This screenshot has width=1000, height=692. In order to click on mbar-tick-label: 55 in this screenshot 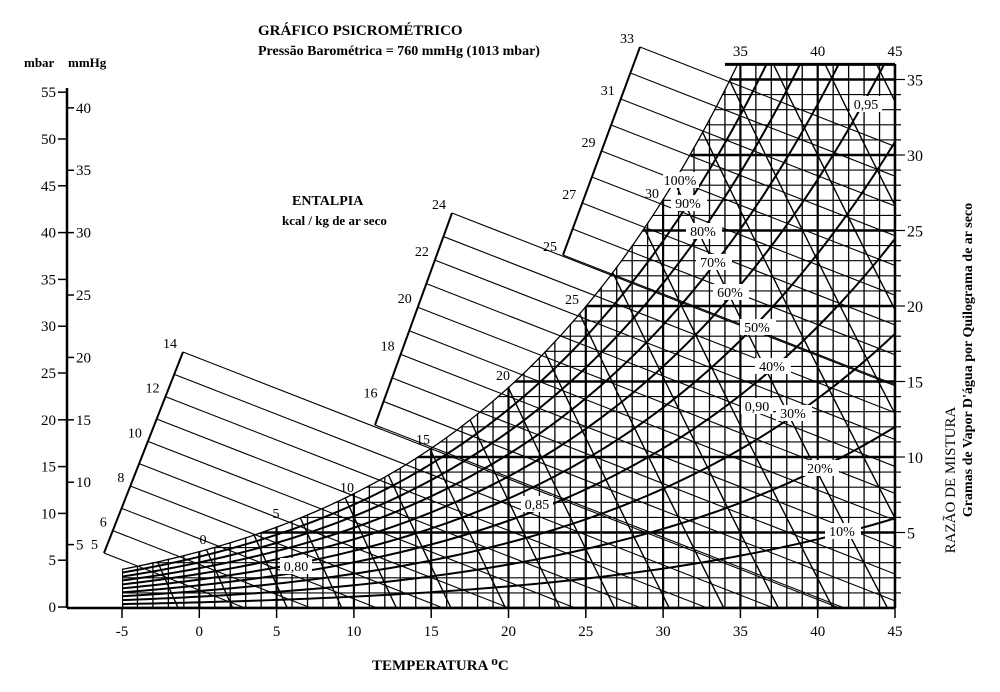, I will do `click(48, 93)`.